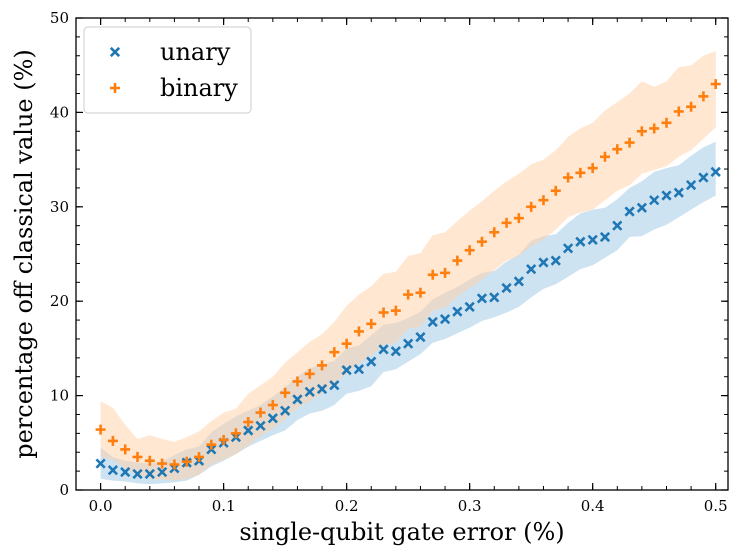 The width and height of the screenshot is (747, 555). I want to click on legend-marker-unary, so click(115, 52).